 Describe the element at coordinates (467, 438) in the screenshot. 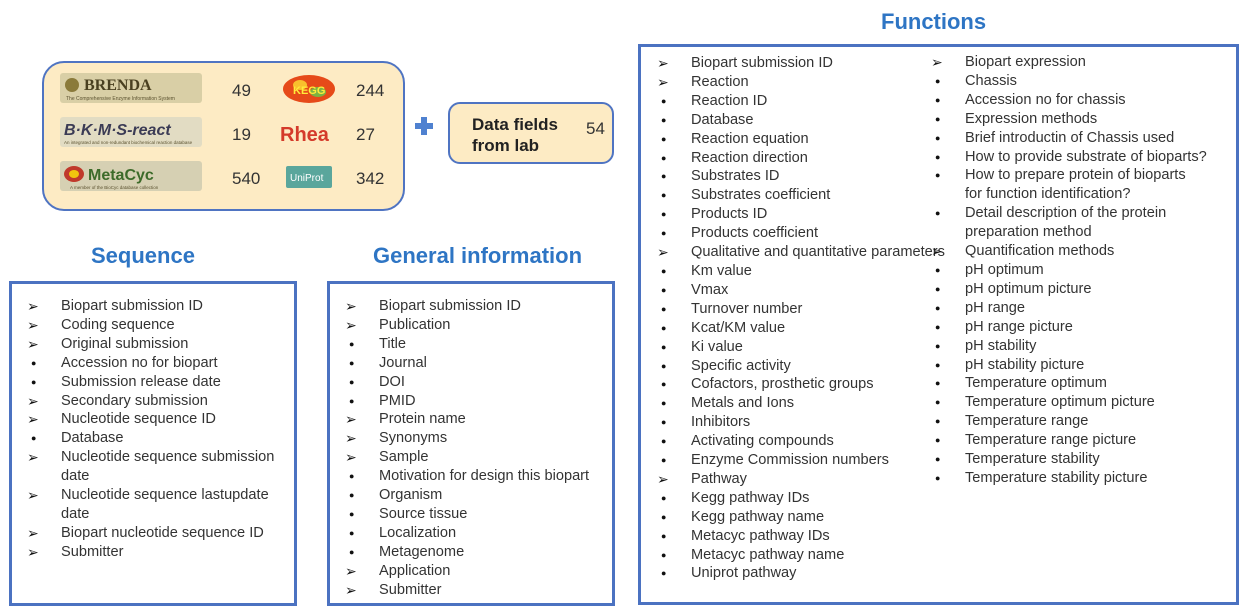

I see `general-information-item: ➢ Synonyms` at that location.